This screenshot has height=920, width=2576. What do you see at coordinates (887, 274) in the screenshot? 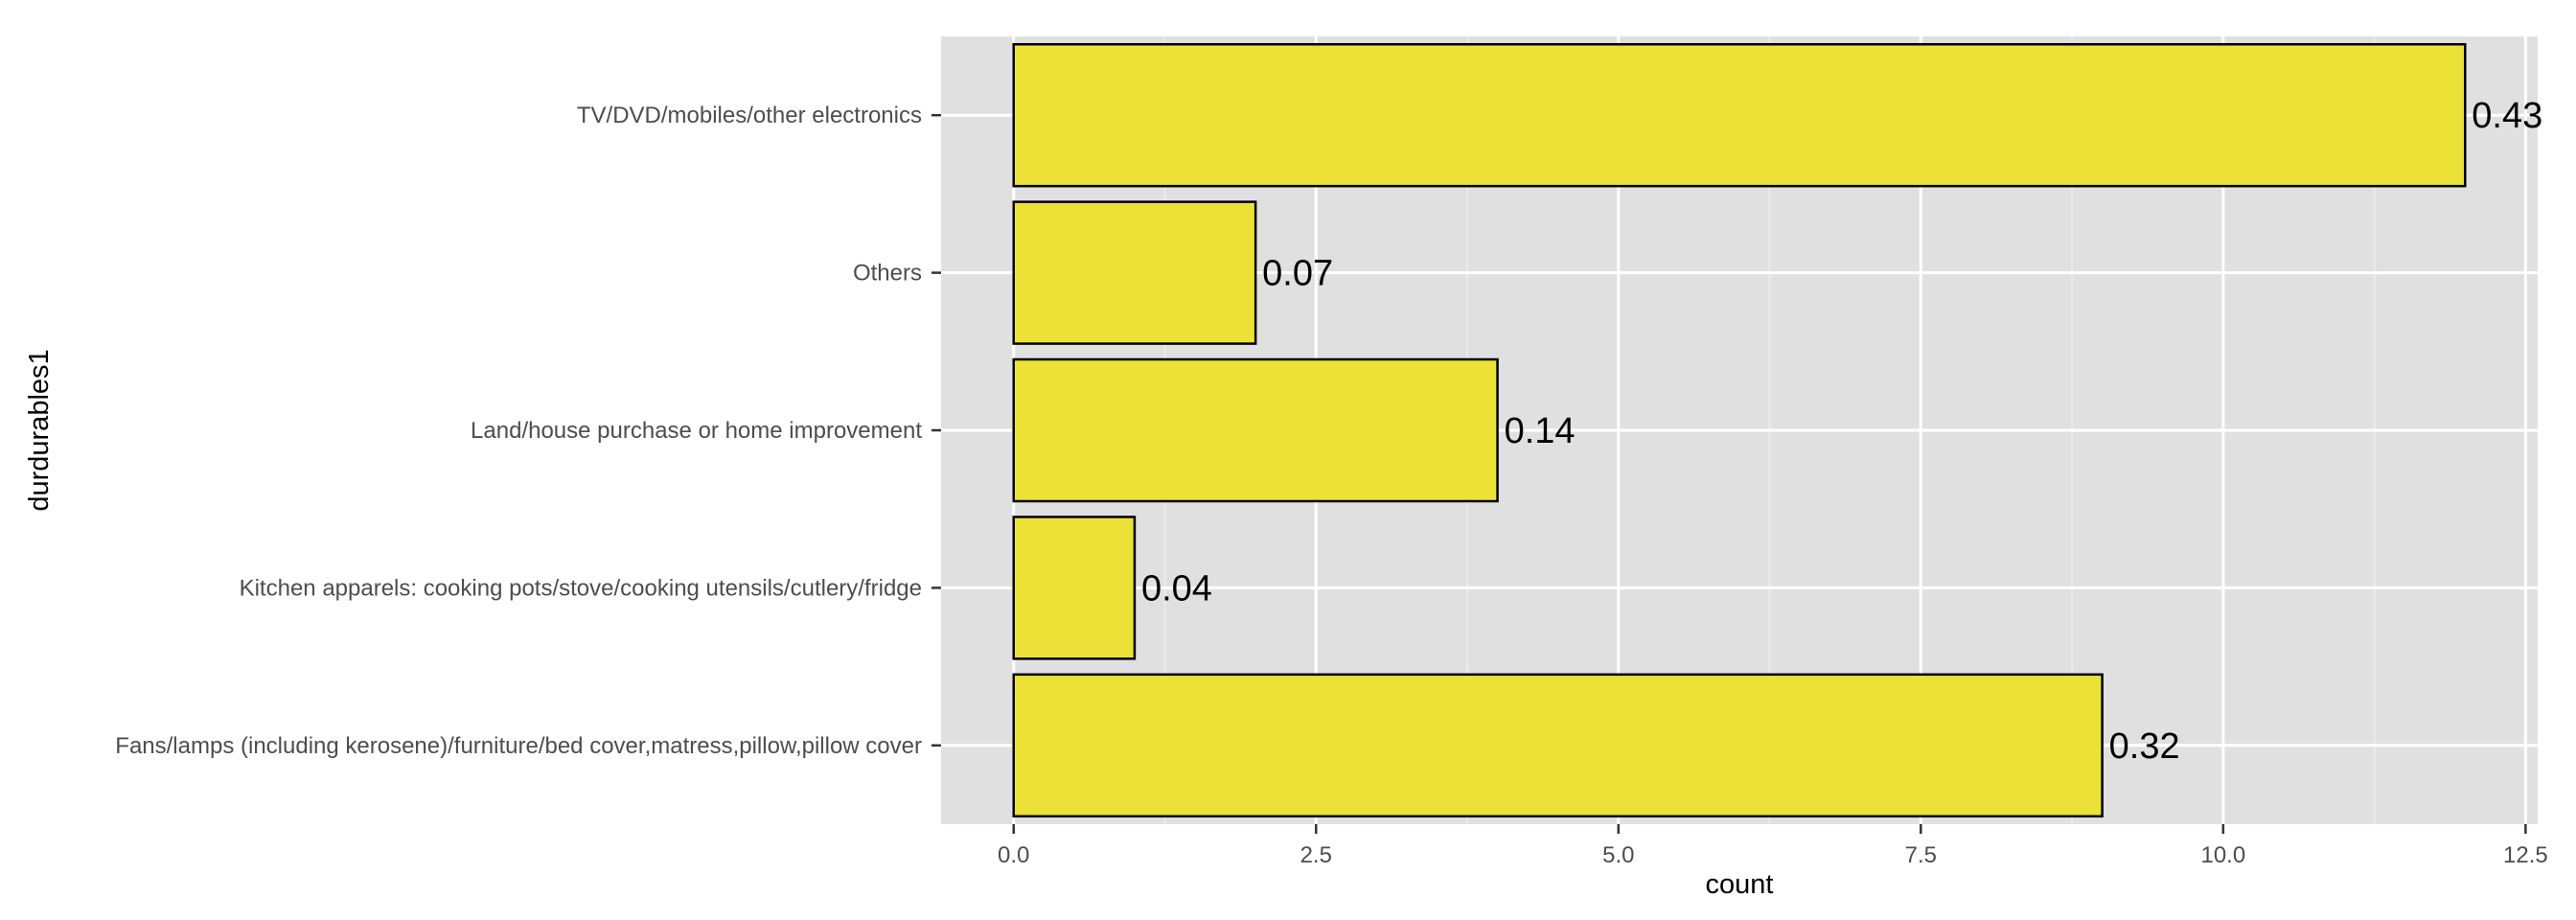
I see `y-tick-label: Others` at bounding box center [887, 274].